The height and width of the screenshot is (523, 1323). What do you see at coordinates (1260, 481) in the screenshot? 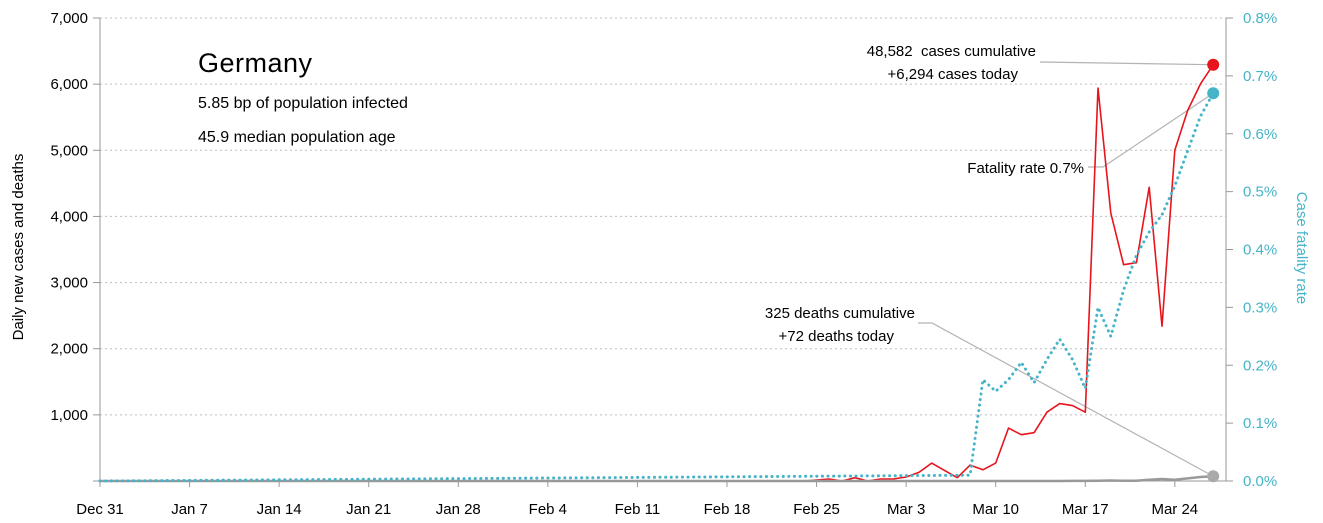
I see `y-right-tick-label: 0.0%` at bounding box center [1260, 481].